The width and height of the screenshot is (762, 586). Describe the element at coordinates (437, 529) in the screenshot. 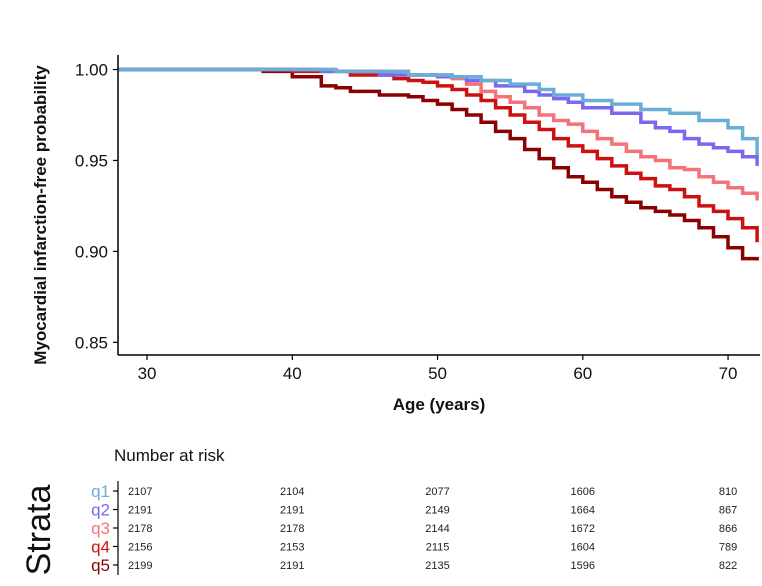

I see `risk-cell: 2144` at that location.